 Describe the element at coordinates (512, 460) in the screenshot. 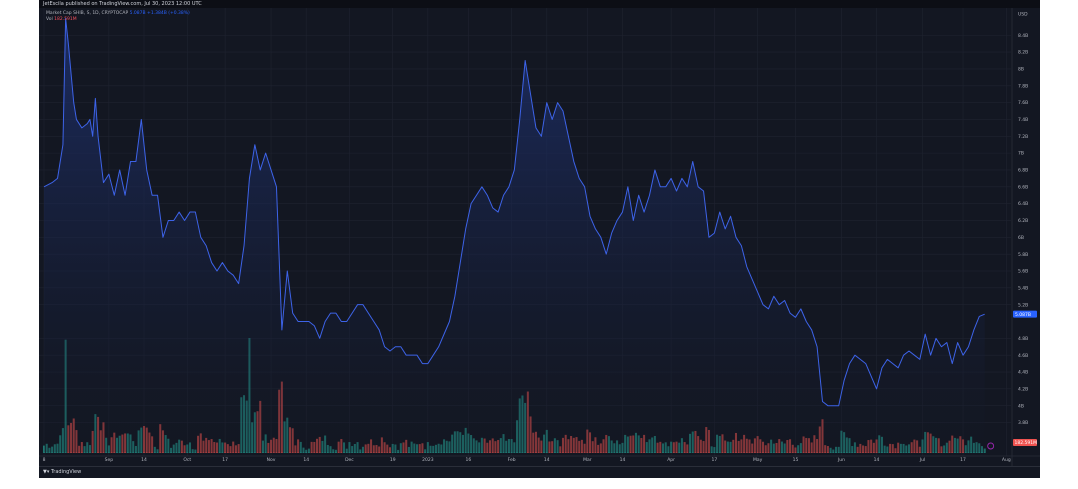

I see `x-tick-label: Feb` at that location.